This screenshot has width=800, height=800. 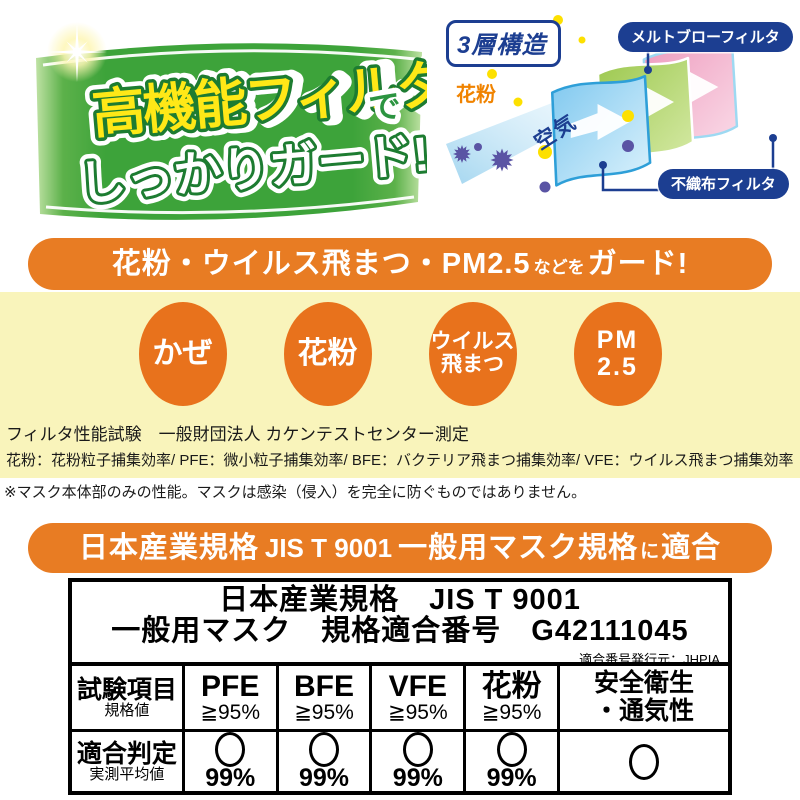 I want to click on jis-banner: 日本産業規格 JIS T 9001 一般用マスク規格 に 適合, so click(x=400, y=548).